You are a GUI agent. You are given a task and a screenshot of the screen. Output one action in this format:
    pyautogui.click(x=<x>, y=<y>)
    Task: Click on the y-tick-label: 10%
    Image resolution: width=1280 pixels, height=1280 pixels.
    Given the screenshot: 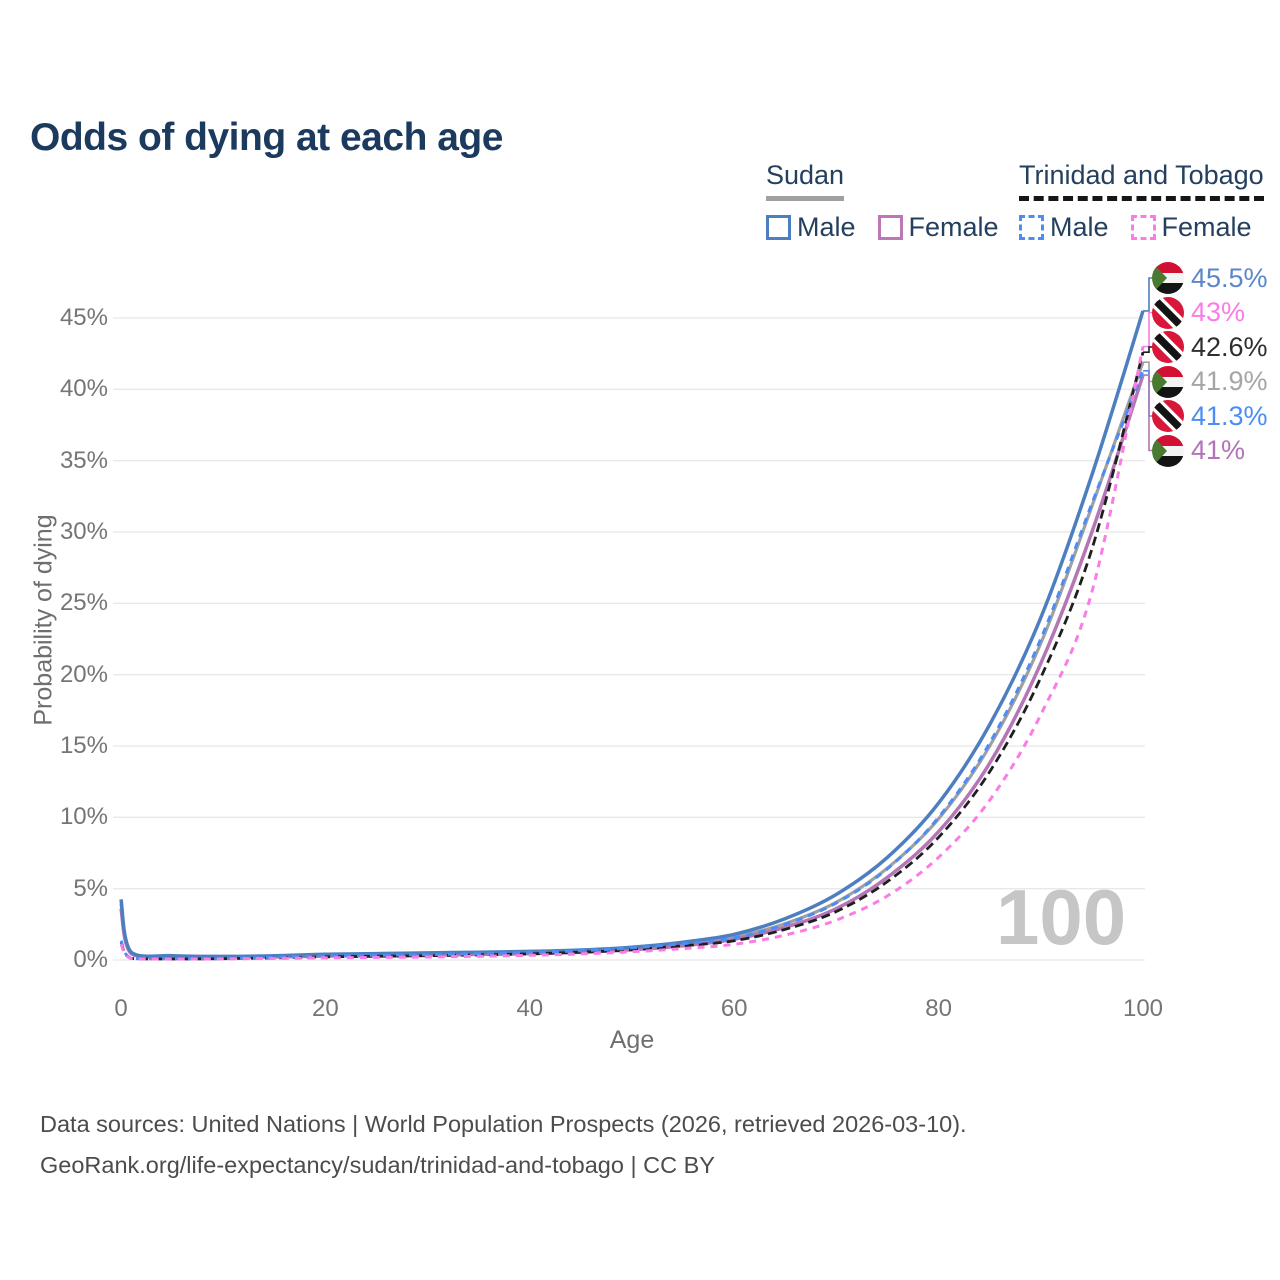 What is the action you would take?
    pyautogui.click(x=83, y=817)
    